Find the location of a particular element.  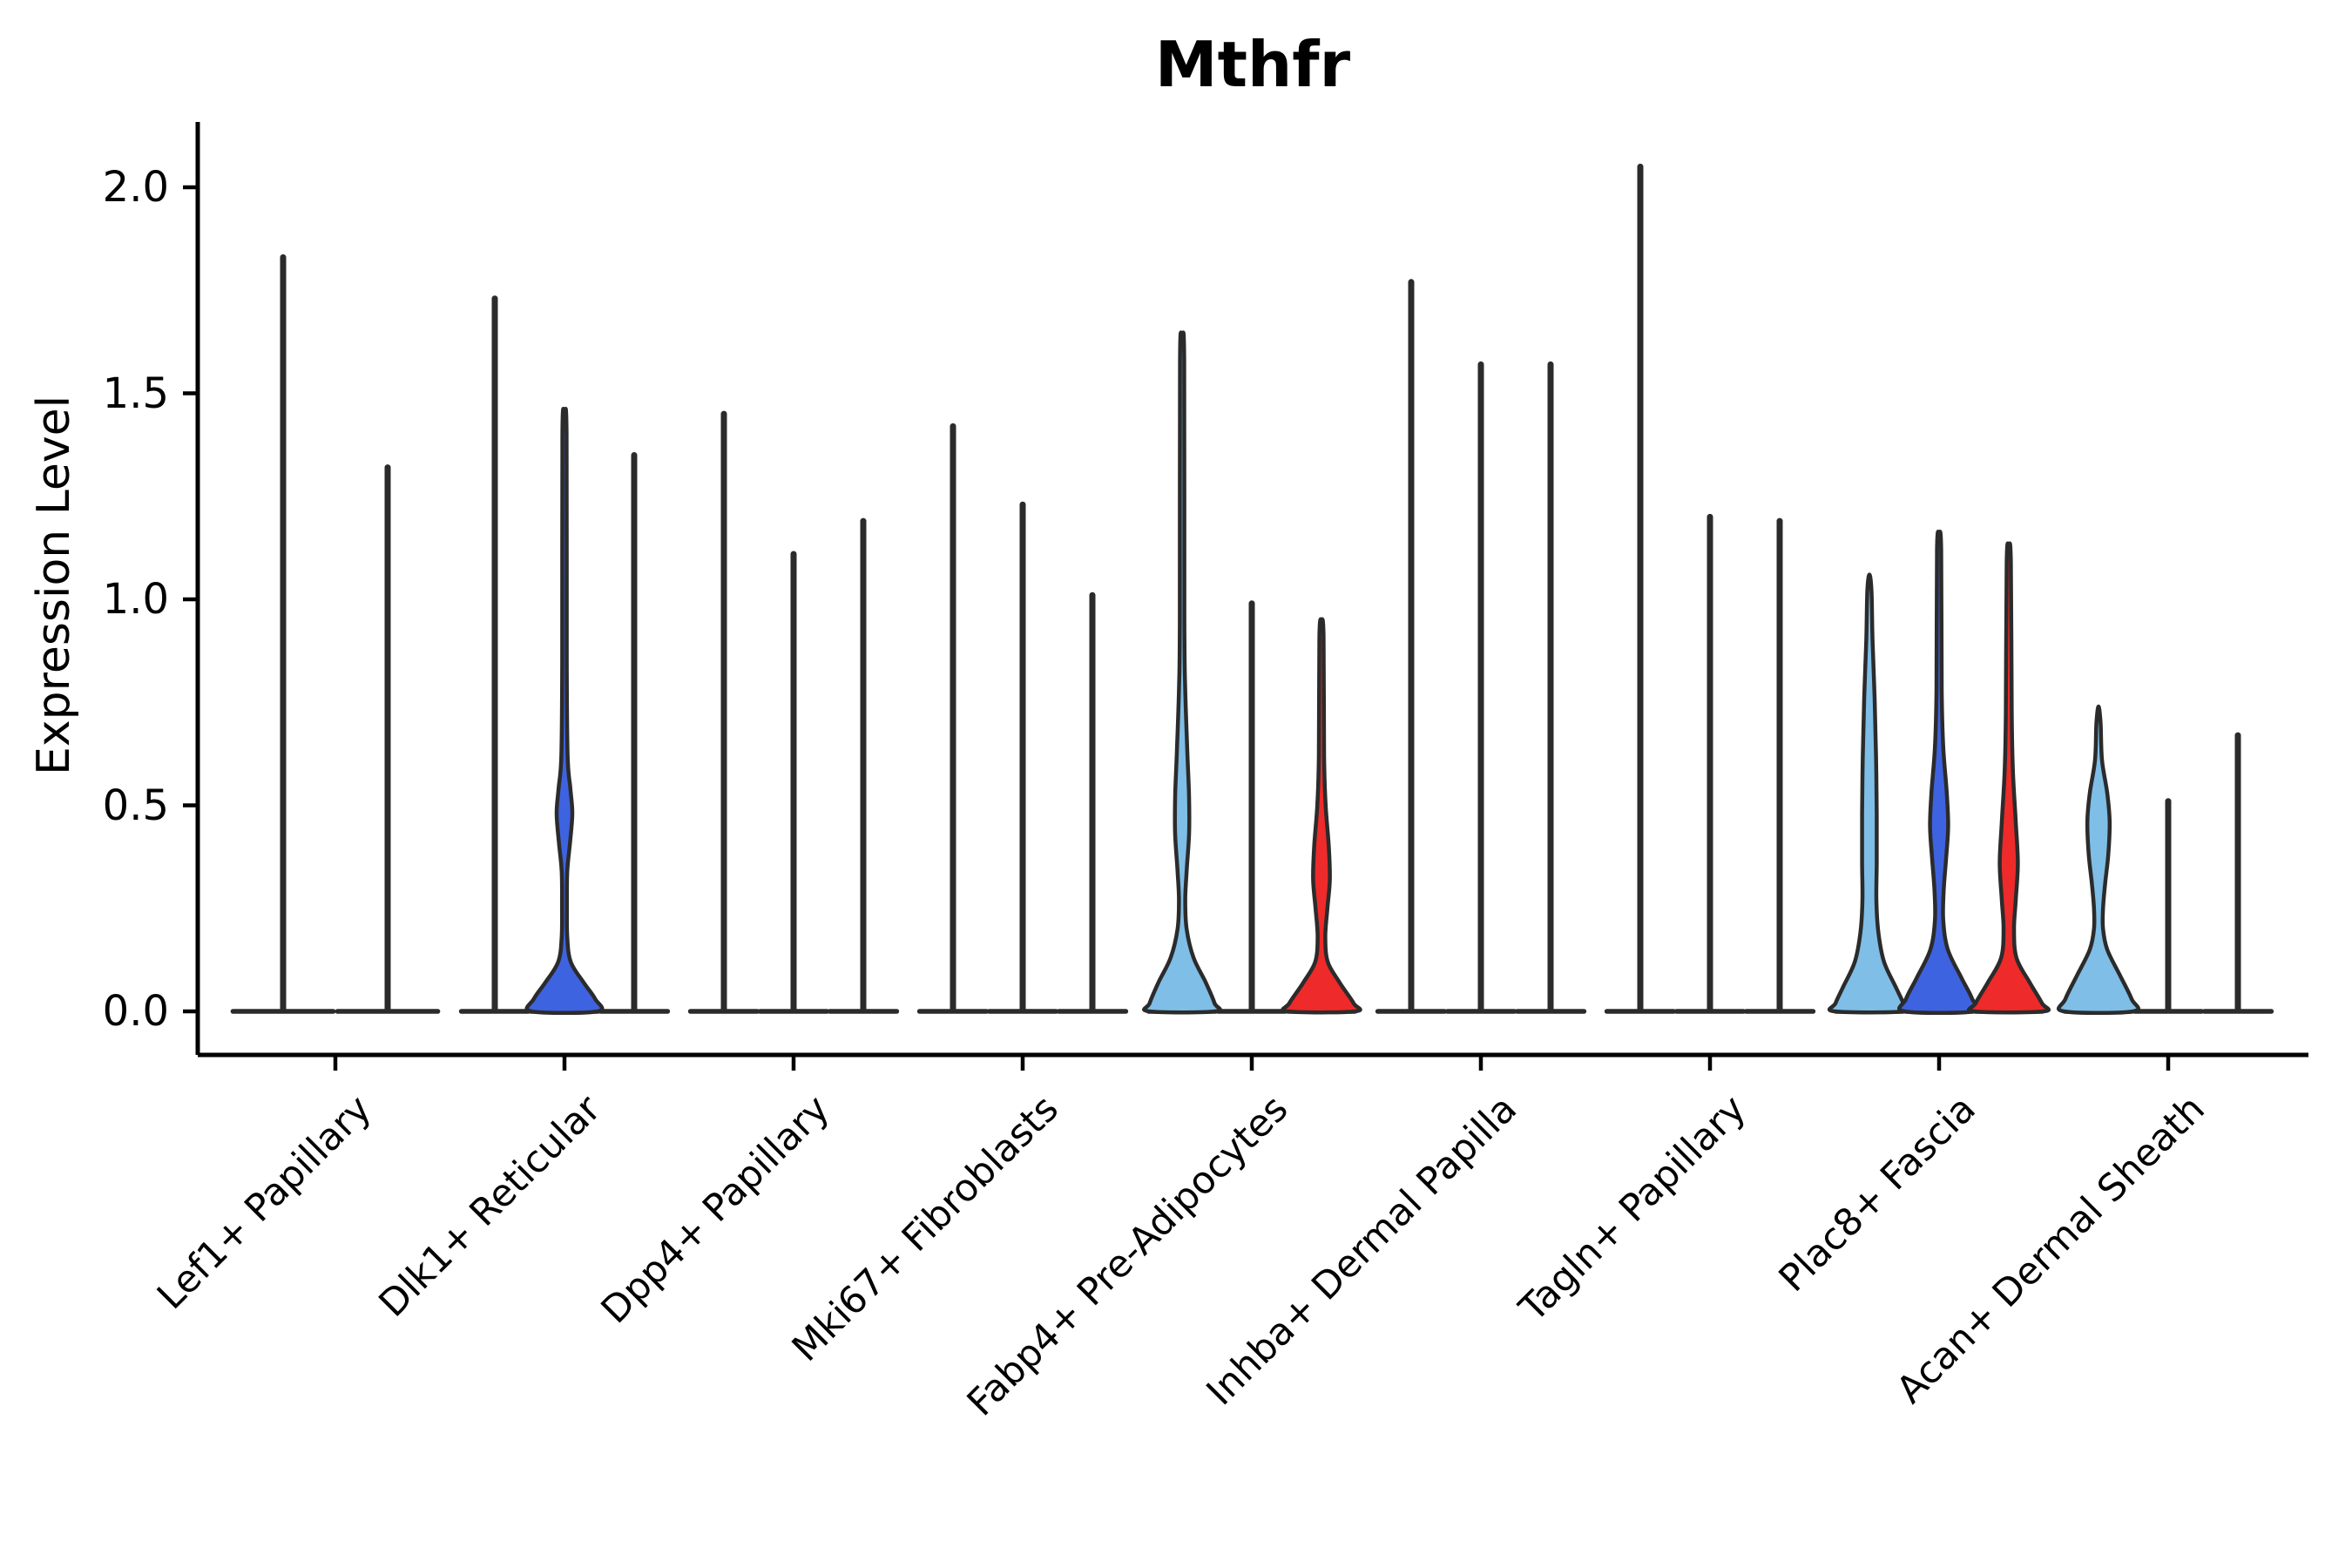

y-tick-label: 0.5 is located at coordinates (135, 805).